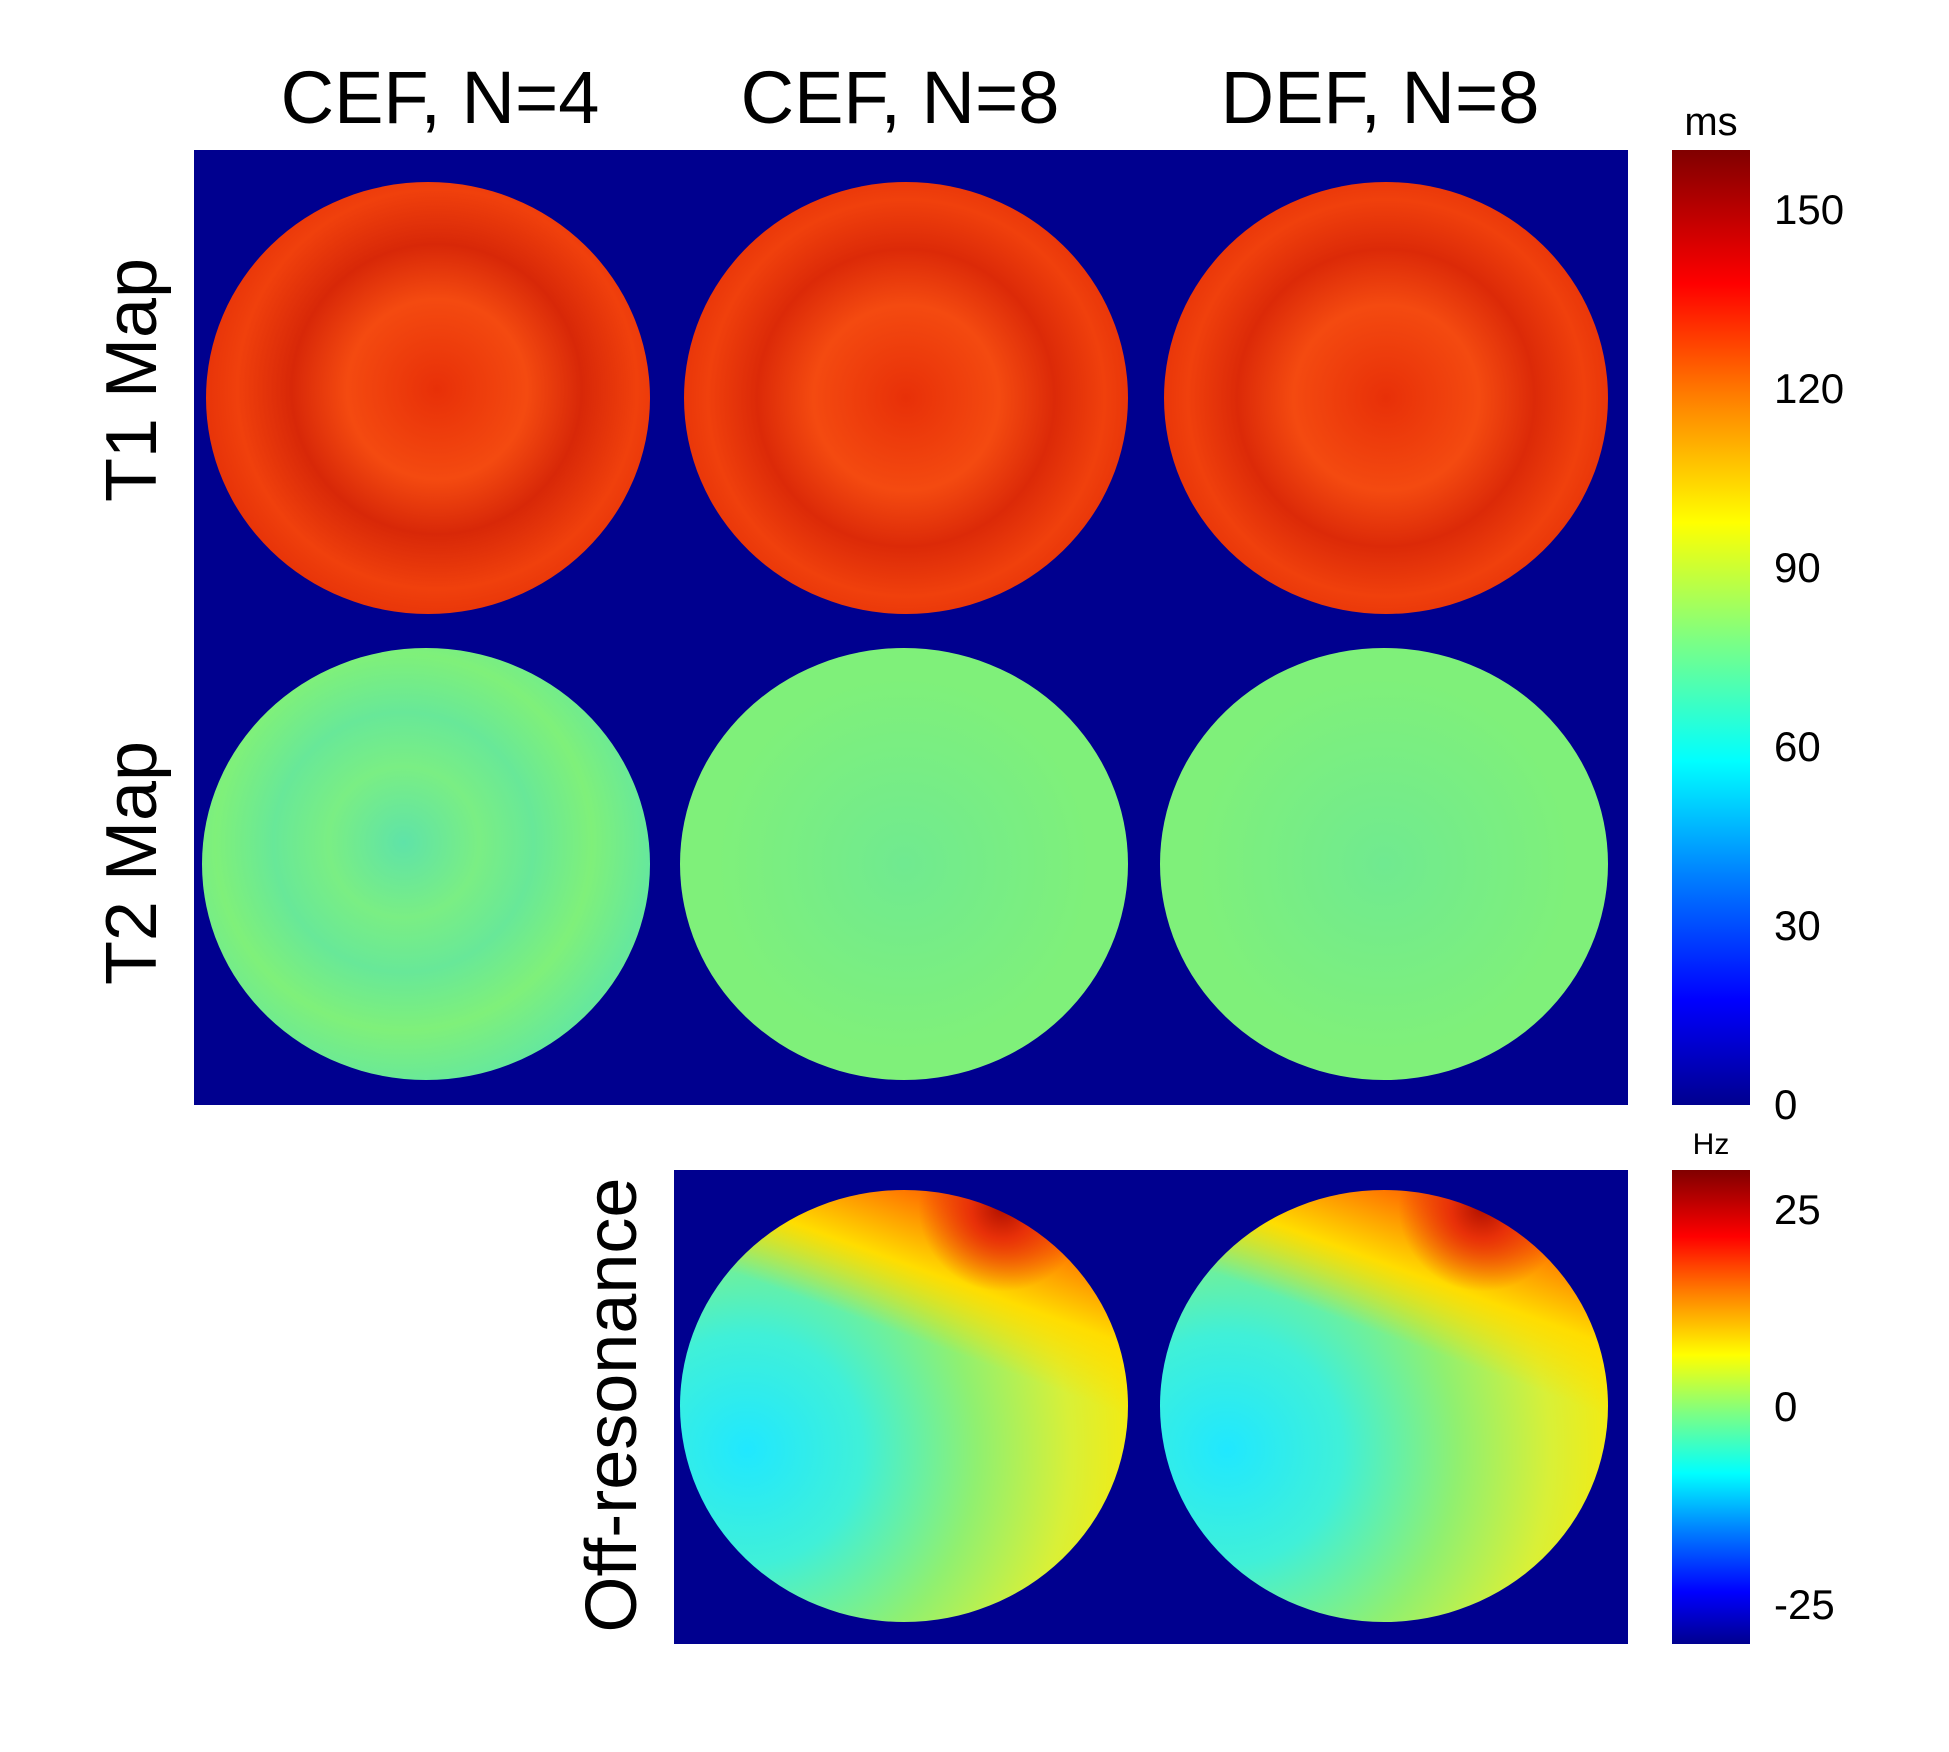 Image resolution: width=1949 pixels, height=1752 pixels. What do you see at coordinates (906, 398) in the screenshot?
I see `t1-map-cef-n8` at bounding box center [906, 398].